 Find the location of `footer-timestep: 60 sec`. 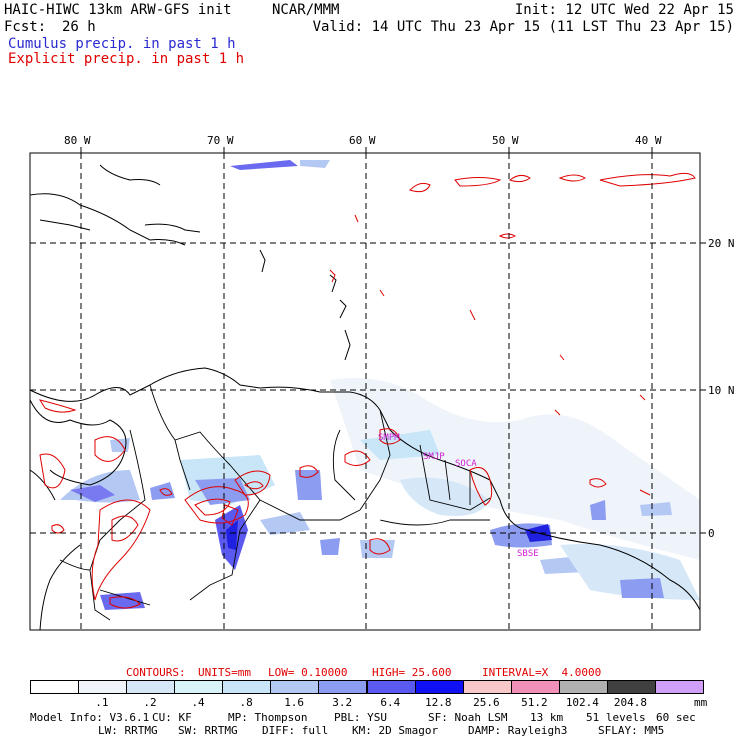

footer-timestep: 60 sec is located at coordinates (676, 717).